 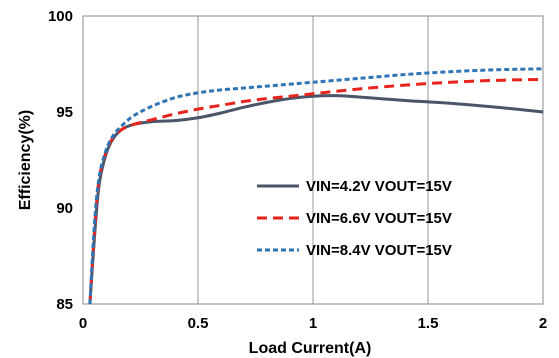 What do you see at coordinates (543, 323) in the screenshot?
I see `x-tick-label: 2` at bounding box center [543, 323].